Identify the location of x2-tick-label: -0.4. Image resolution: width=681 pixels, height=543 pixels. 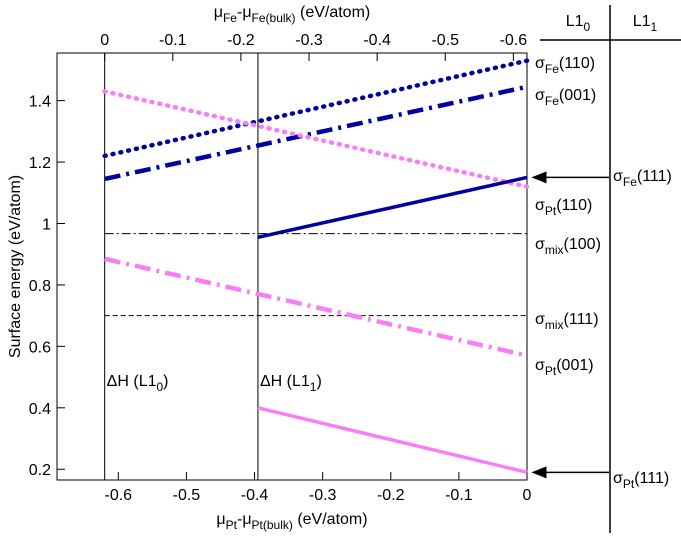
(377, 40).